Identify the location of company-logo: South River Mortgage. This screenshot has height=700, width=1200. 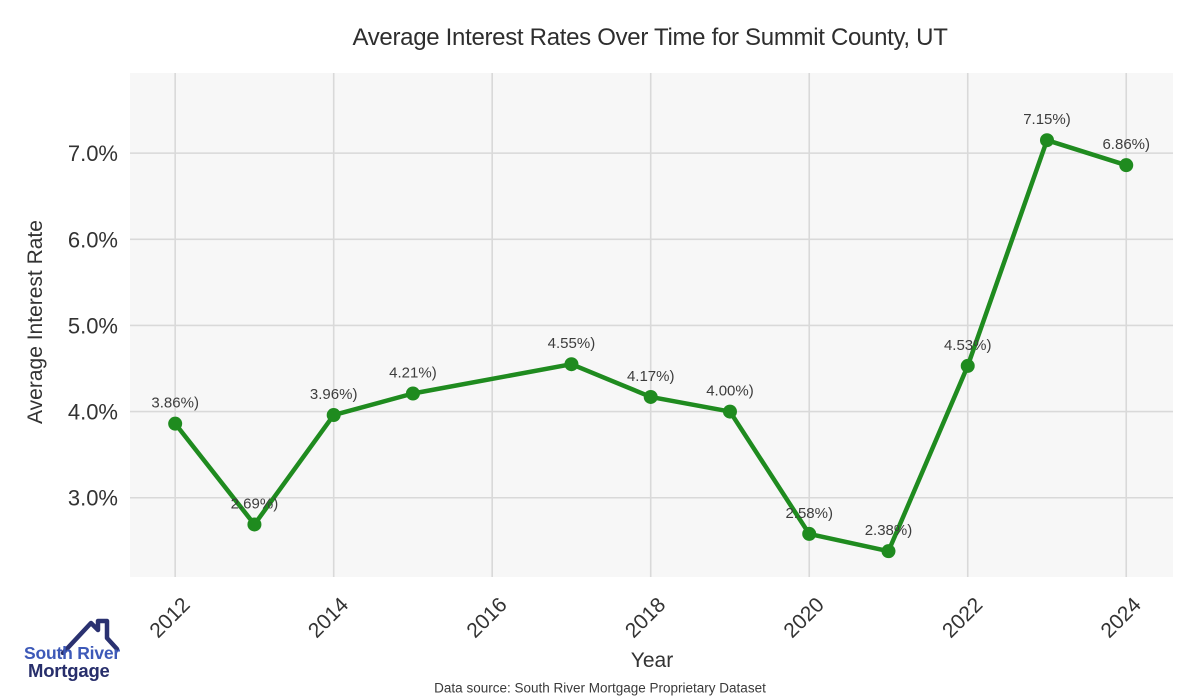
(80, 650).